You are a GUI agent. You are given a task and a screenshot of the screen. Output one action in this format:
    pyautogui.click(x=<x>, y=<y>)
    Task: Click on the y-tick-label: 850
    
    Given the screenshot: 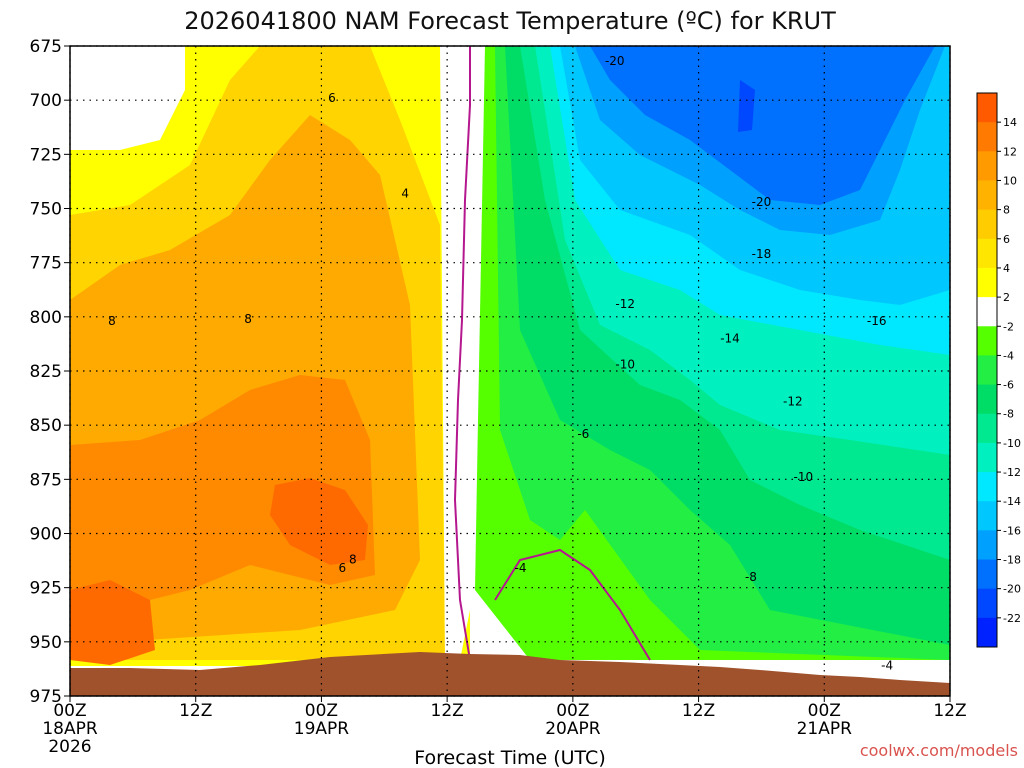 What is the action you would take?
    pyautogui.click(x=46, y=426)
    